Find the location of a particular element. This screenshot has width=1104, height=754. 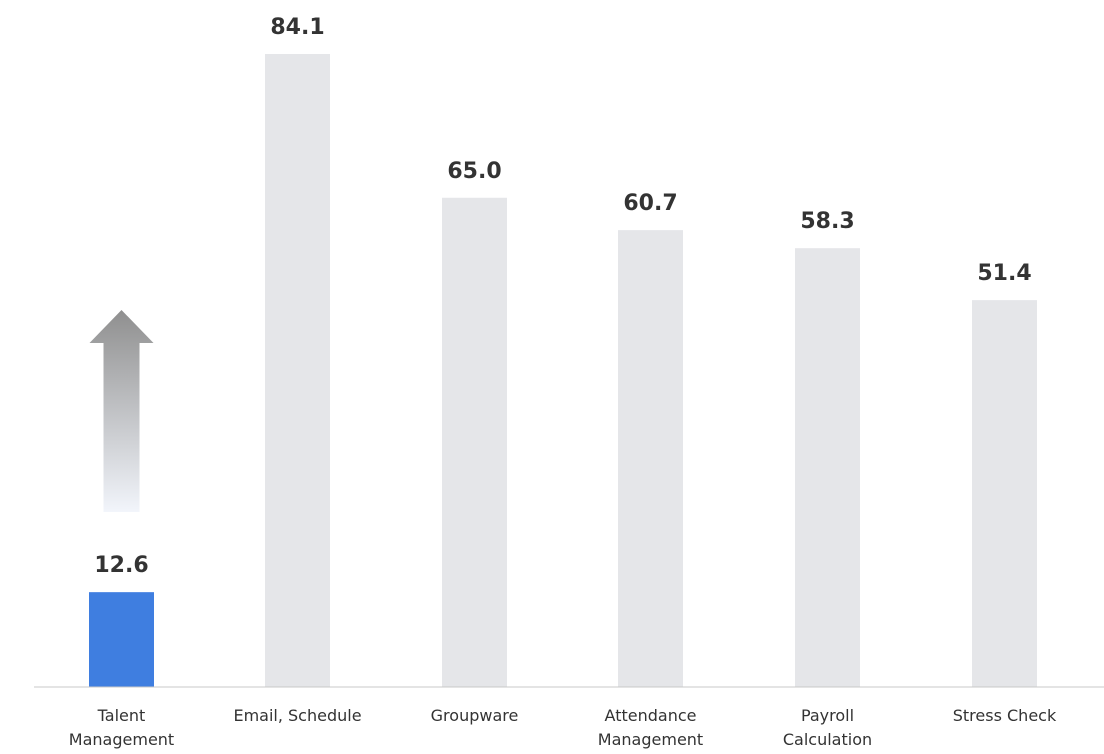

value-label-2: 65.0 is located at coordinates (474, 171).